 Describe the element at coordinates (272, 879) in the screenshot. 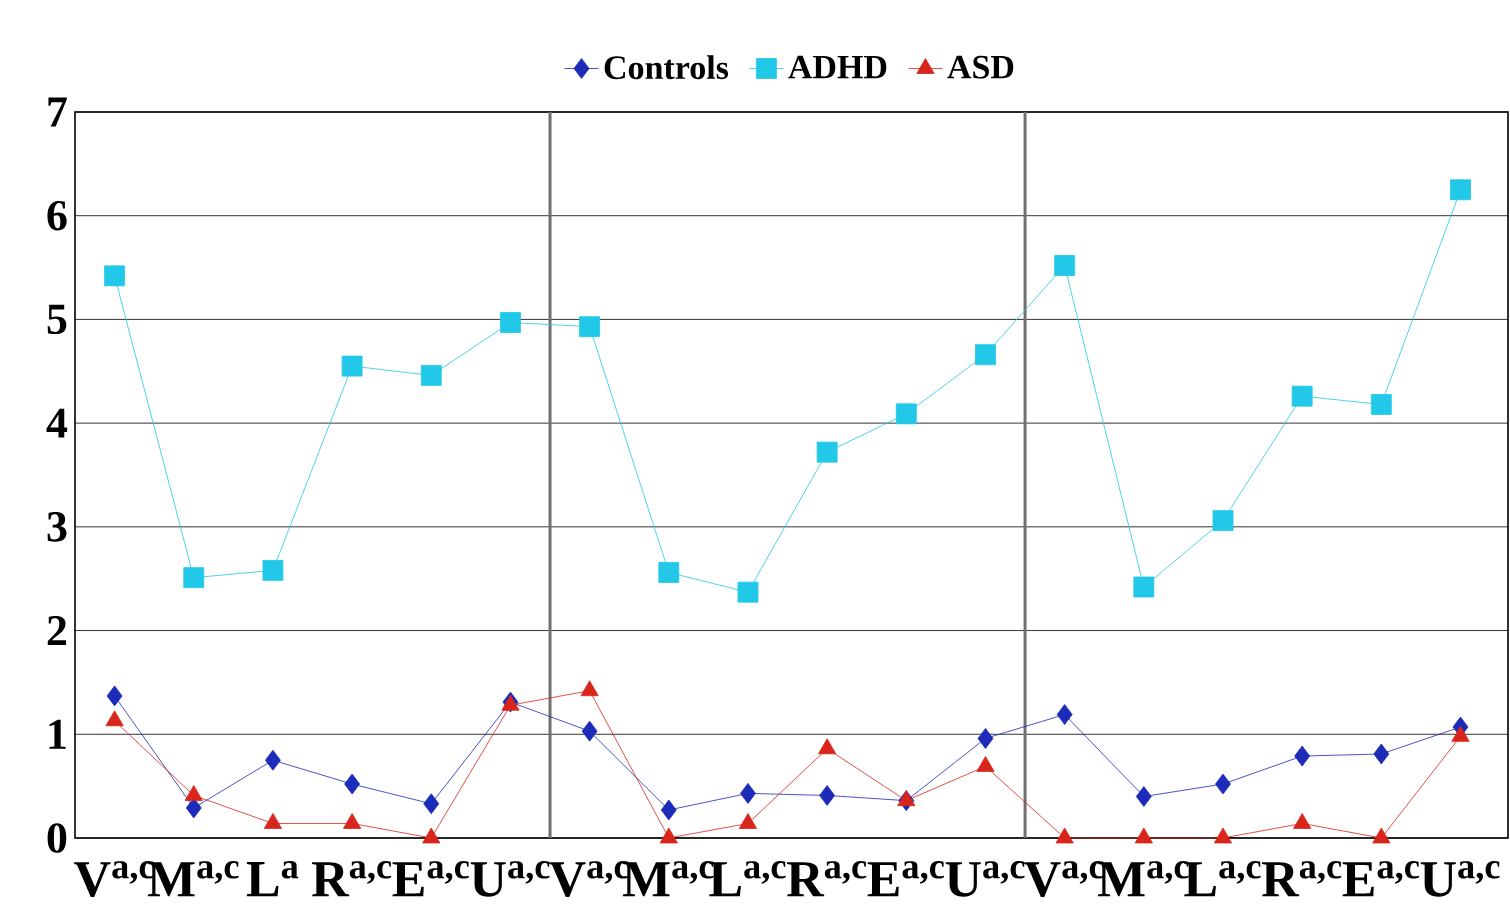

I see `x-tick-label: L$^{a}$` at that location.